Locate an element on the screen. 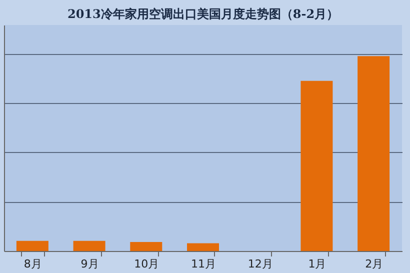  x-tick-label: 12月 is located at coordinates (260, 264).